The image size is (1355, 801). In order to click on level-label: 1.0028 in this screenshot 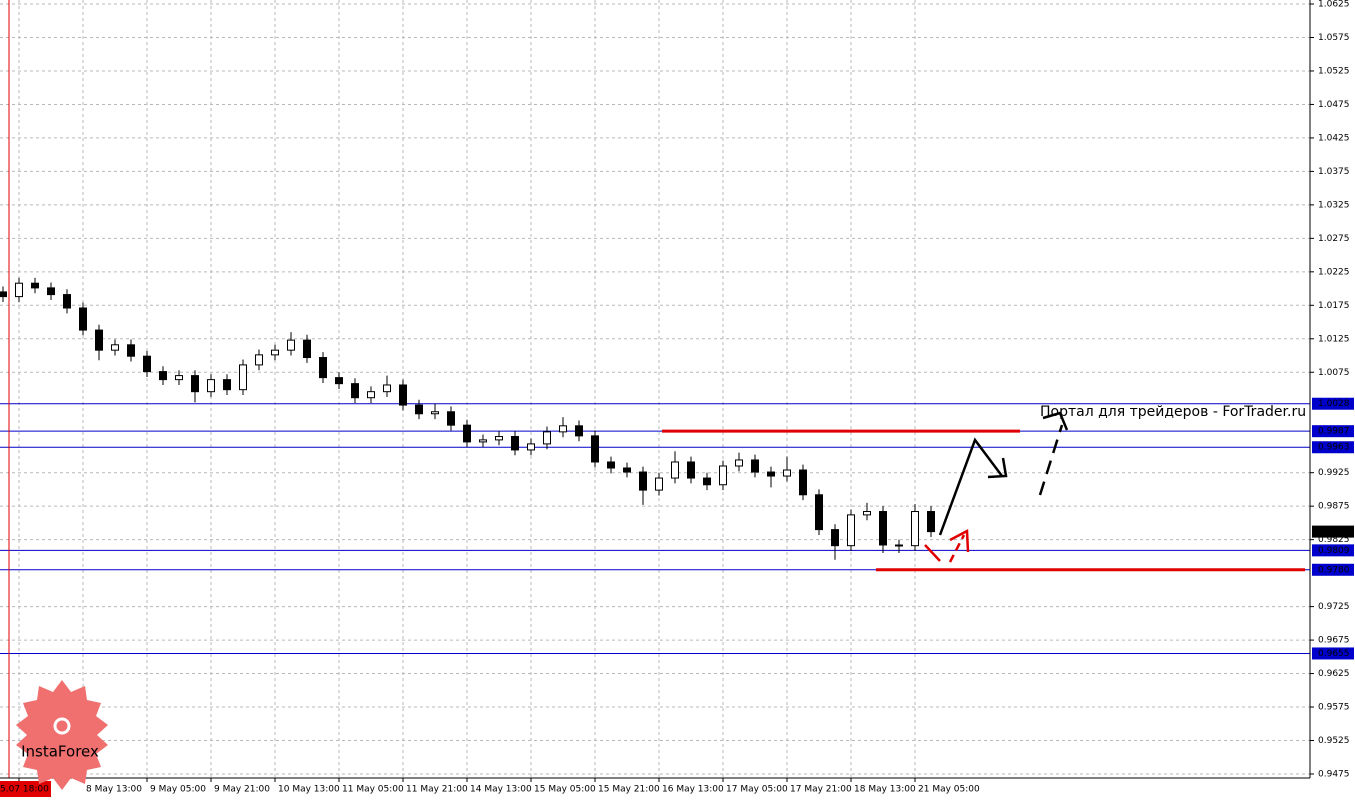, I will do `click(1334, 404)`.